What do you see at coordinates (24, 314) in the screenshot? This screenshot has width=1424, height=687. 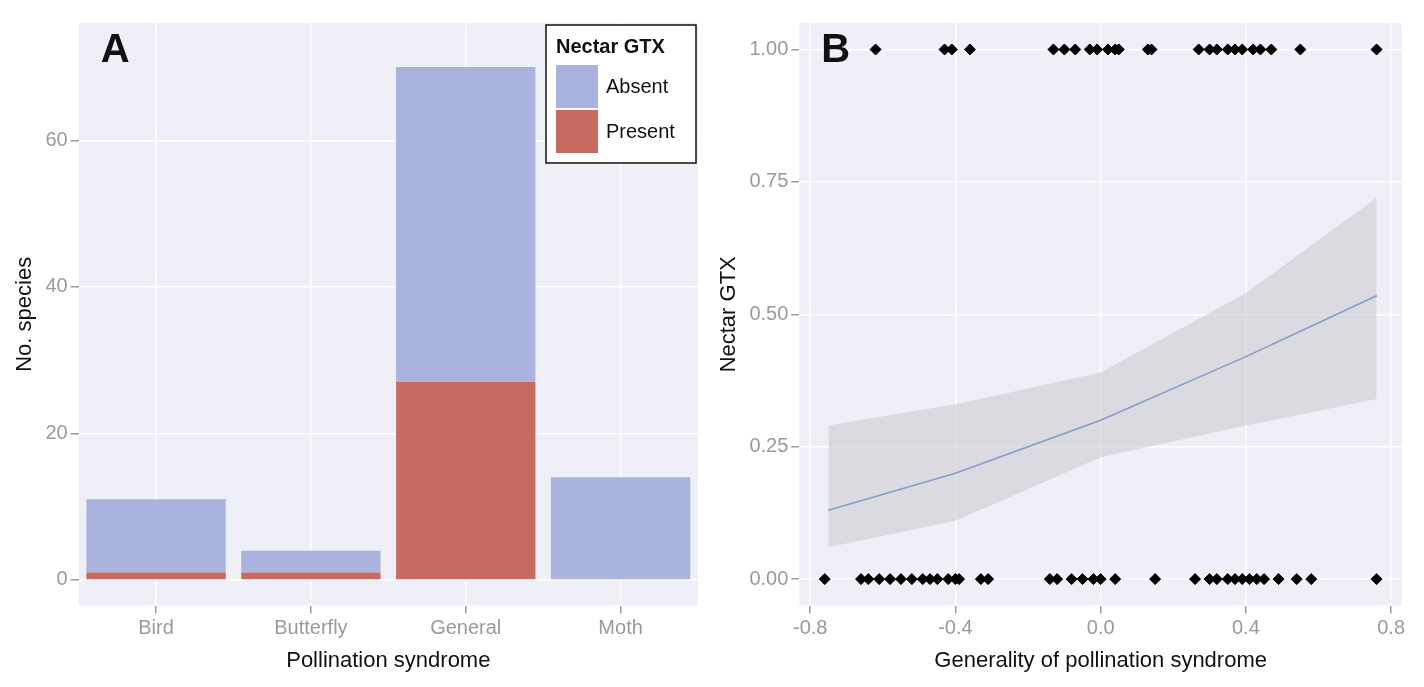 I see `y-axis-title: No. species` at bounding box center [24, 314].